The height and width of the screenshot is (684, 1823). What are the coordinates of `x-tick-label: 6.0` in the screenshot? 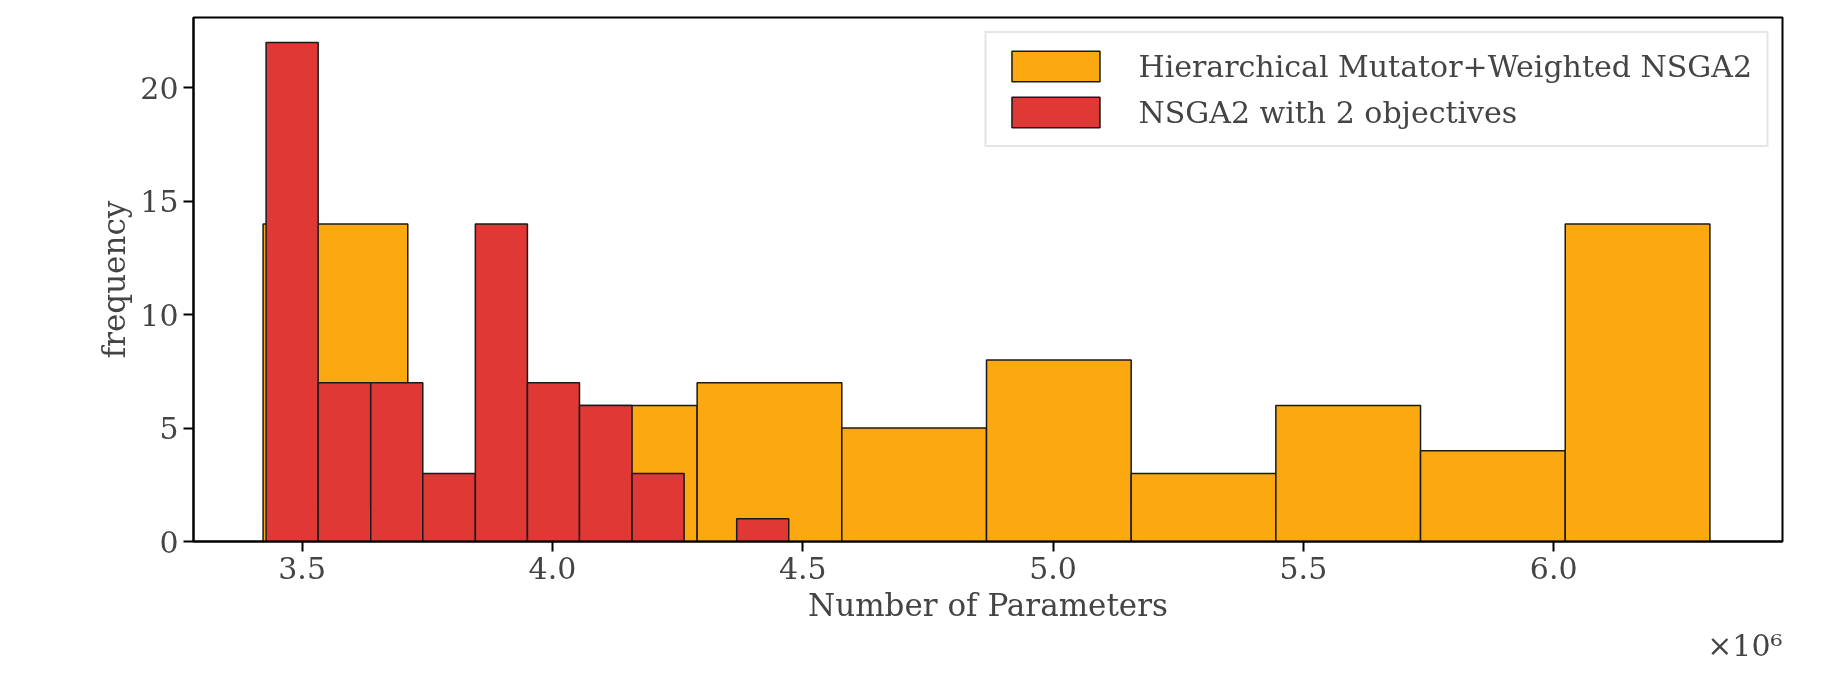 It's located at (1553, 568).